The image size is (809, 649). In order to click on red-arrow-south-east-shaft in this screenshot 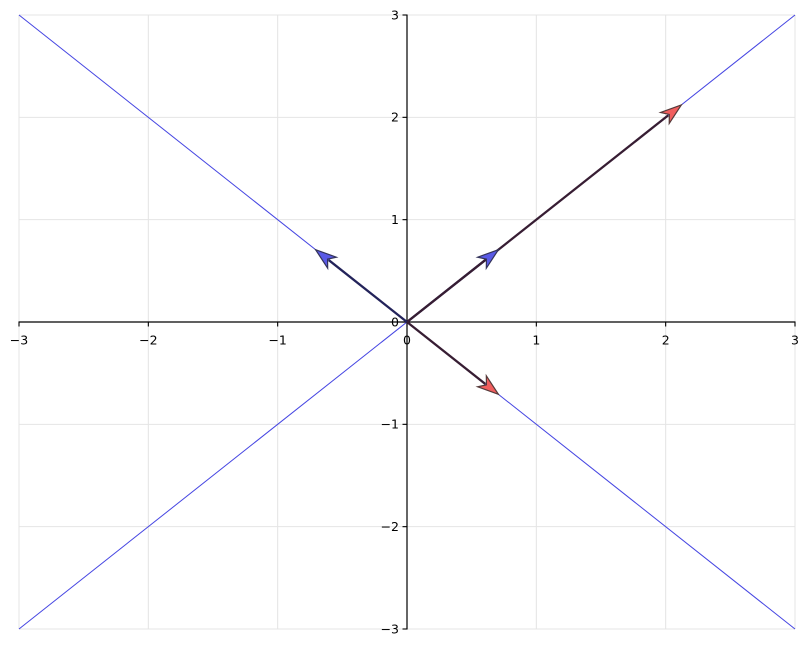, I will do `click(446, 353)`.